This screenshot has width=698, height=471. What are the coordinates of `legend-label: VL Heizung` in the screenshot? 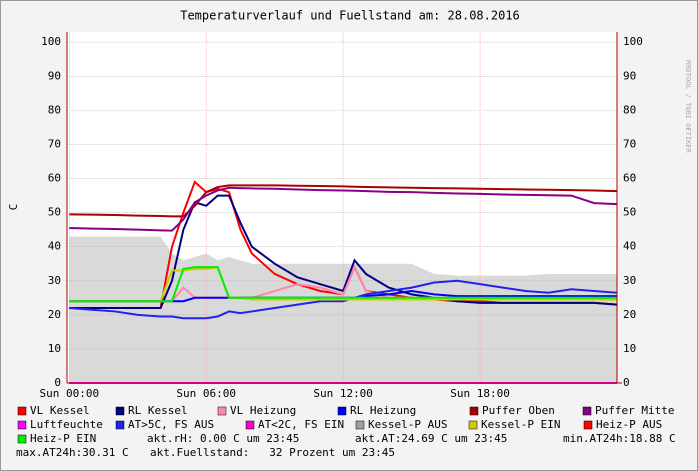 It's located at (263, 410).